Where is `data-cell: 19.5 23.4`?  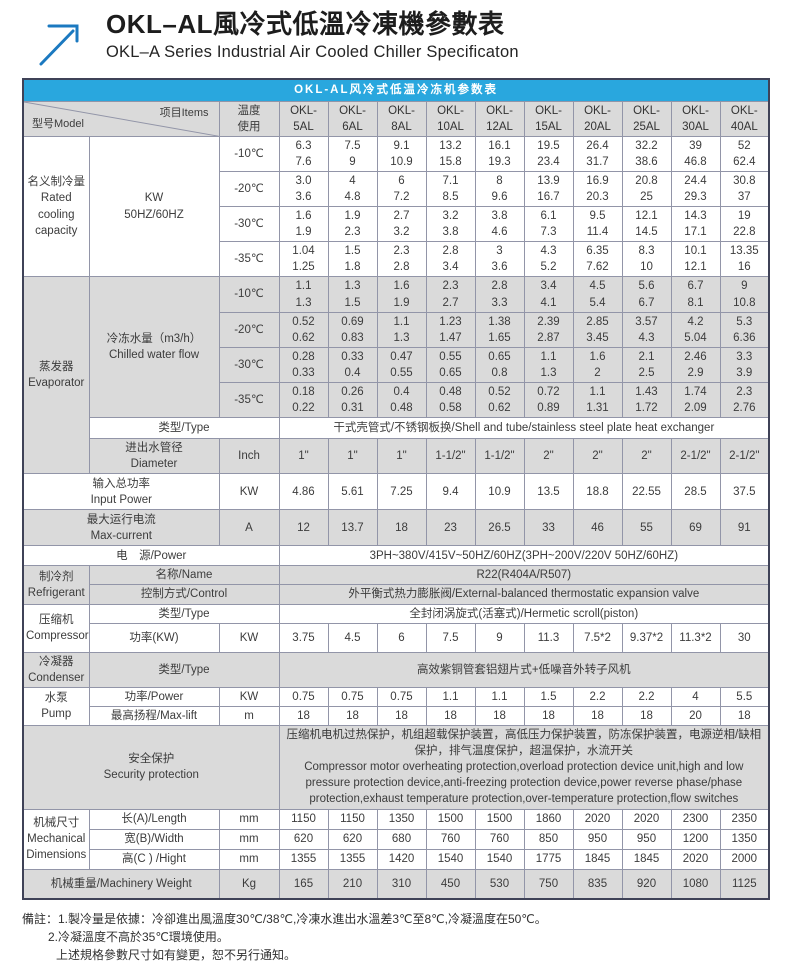
data-cell: 19.5 23.4 is located at coordinates (548, 153).